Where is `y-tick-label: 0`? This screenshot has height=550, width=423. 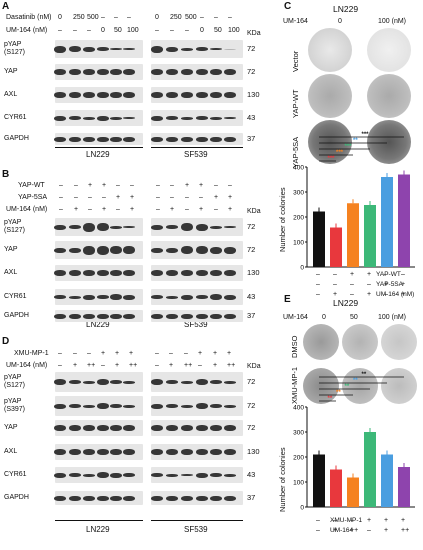
y-tick-label: 0 is located at coordinates (302, 508).